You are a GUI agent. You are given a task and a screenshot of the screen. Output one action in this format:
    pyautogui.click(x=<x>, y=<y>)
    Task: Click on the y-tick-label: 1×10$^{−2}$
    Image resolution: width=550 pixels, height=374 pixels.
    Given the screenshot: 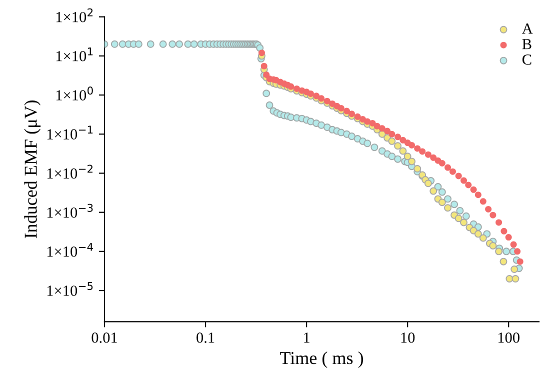 What is the action you would take?
    pyautogui.click(x=69, y=171)
    